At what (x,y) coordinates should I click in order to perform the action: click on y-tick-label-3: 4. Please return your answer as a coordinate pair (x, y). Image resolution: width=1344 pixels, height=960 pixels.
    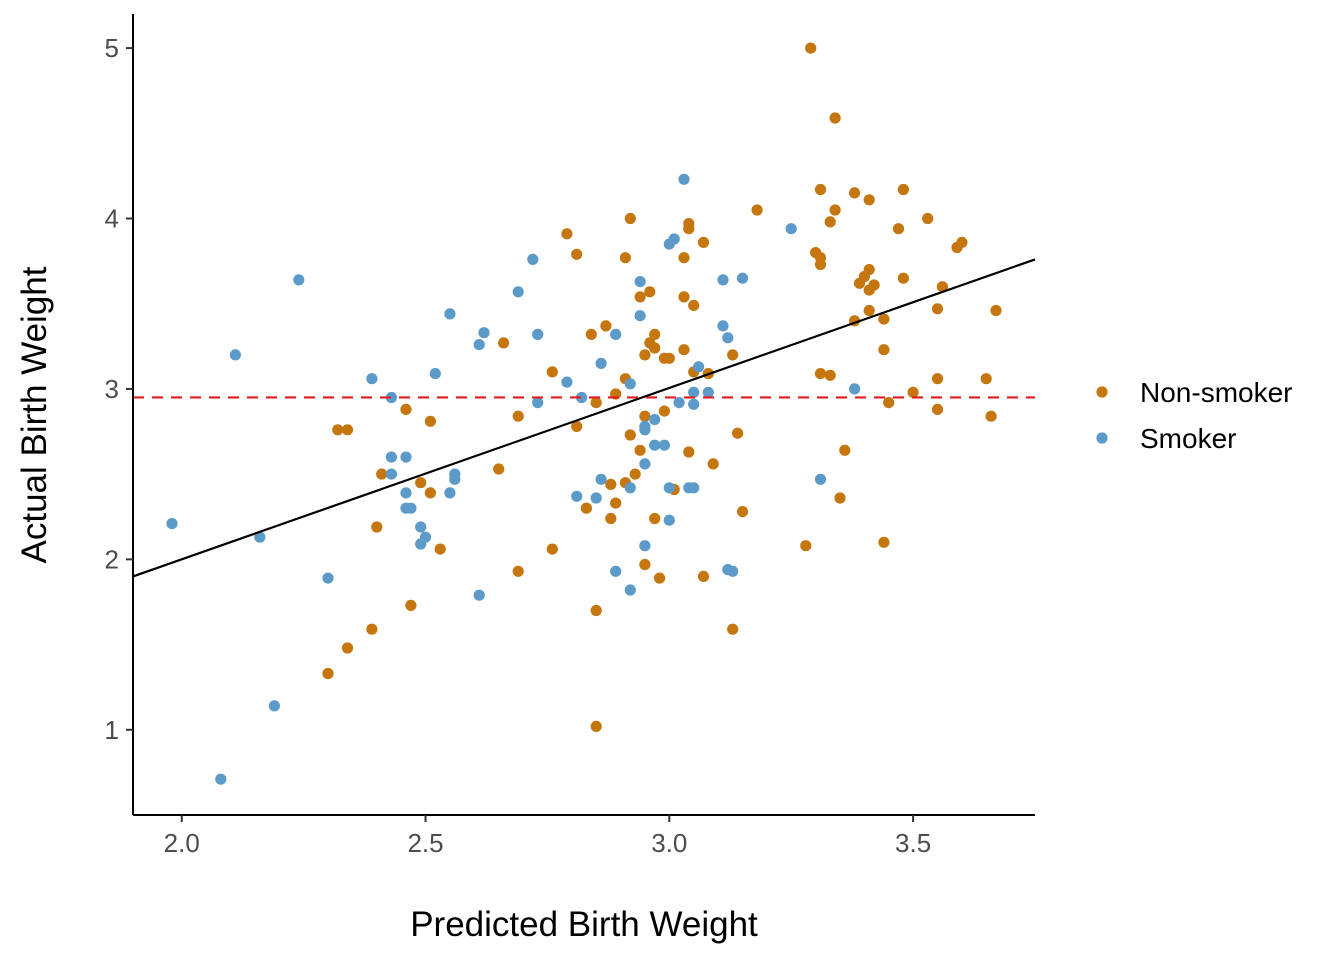
    Looking at the image, I should click on (112, 219).